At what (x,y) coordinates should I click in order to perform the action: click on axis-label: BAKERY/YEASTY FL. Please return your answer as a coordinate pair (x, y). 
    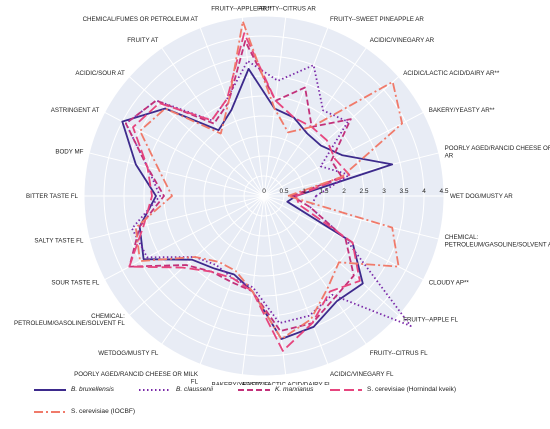
    Looking at the image, I should click on (242, 383).